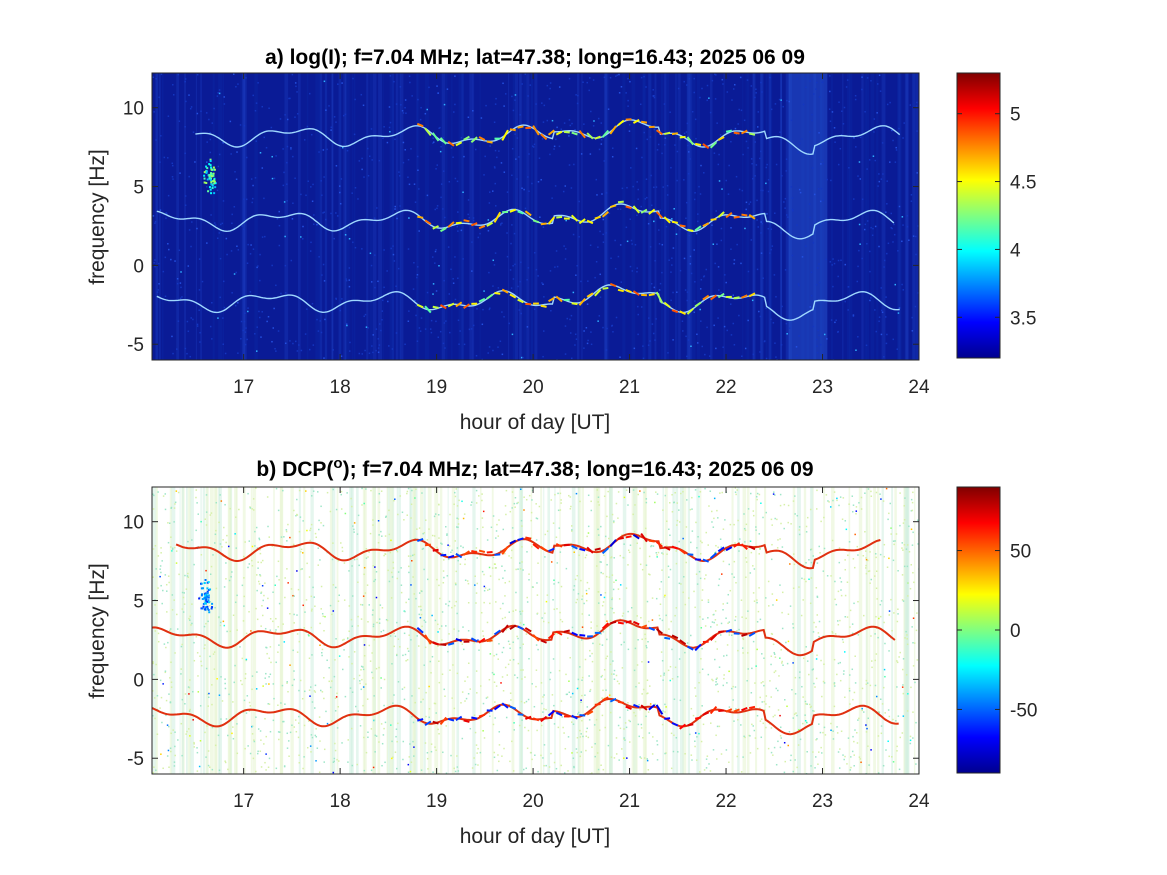 This screenshot has height=875, width=1167. I want to click on panel-a-traces, so click(528, 219).